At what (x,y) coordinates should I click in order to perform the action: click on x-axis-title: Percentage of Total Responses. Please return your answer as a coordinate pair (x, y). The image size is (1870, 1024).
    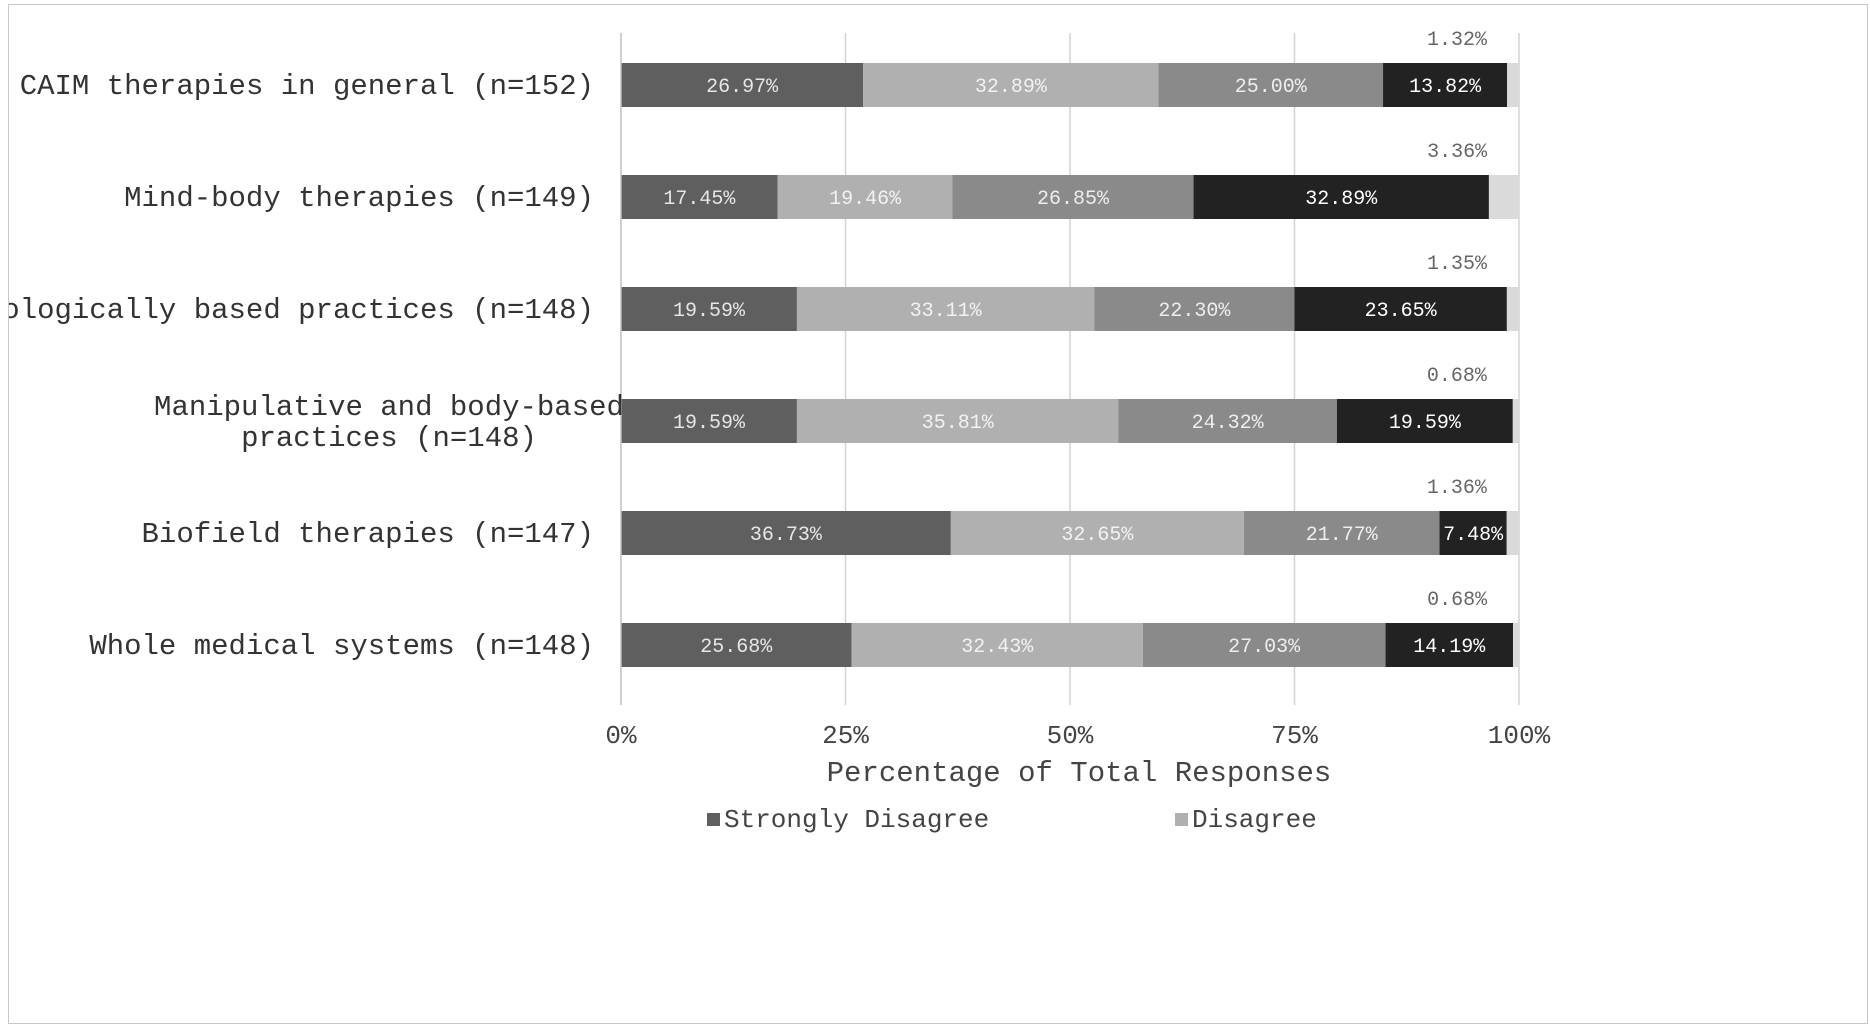
    Looking at the image, I should click on (1079, 773).